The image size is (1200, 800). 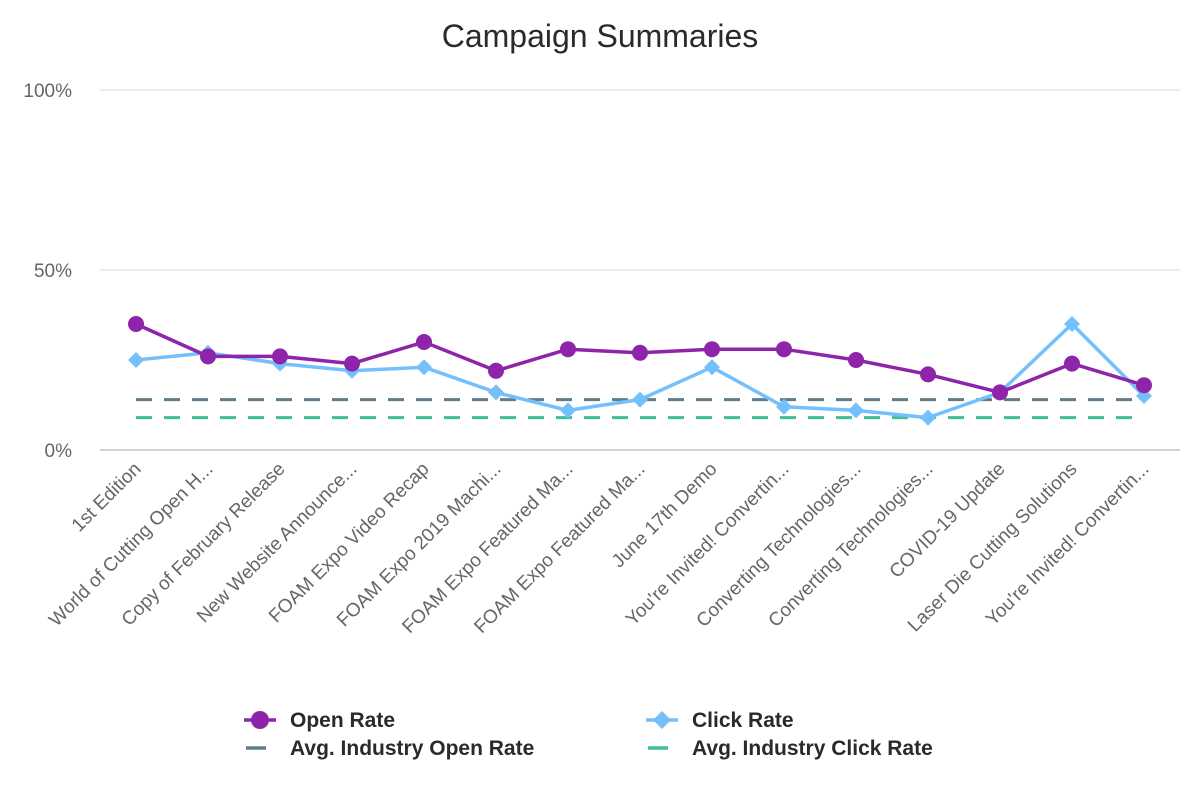 What do you see at coordinates (600, 36) in the screenshot?
I see `chart-title: Campaign Summaries` at bounding box center [600, 36].